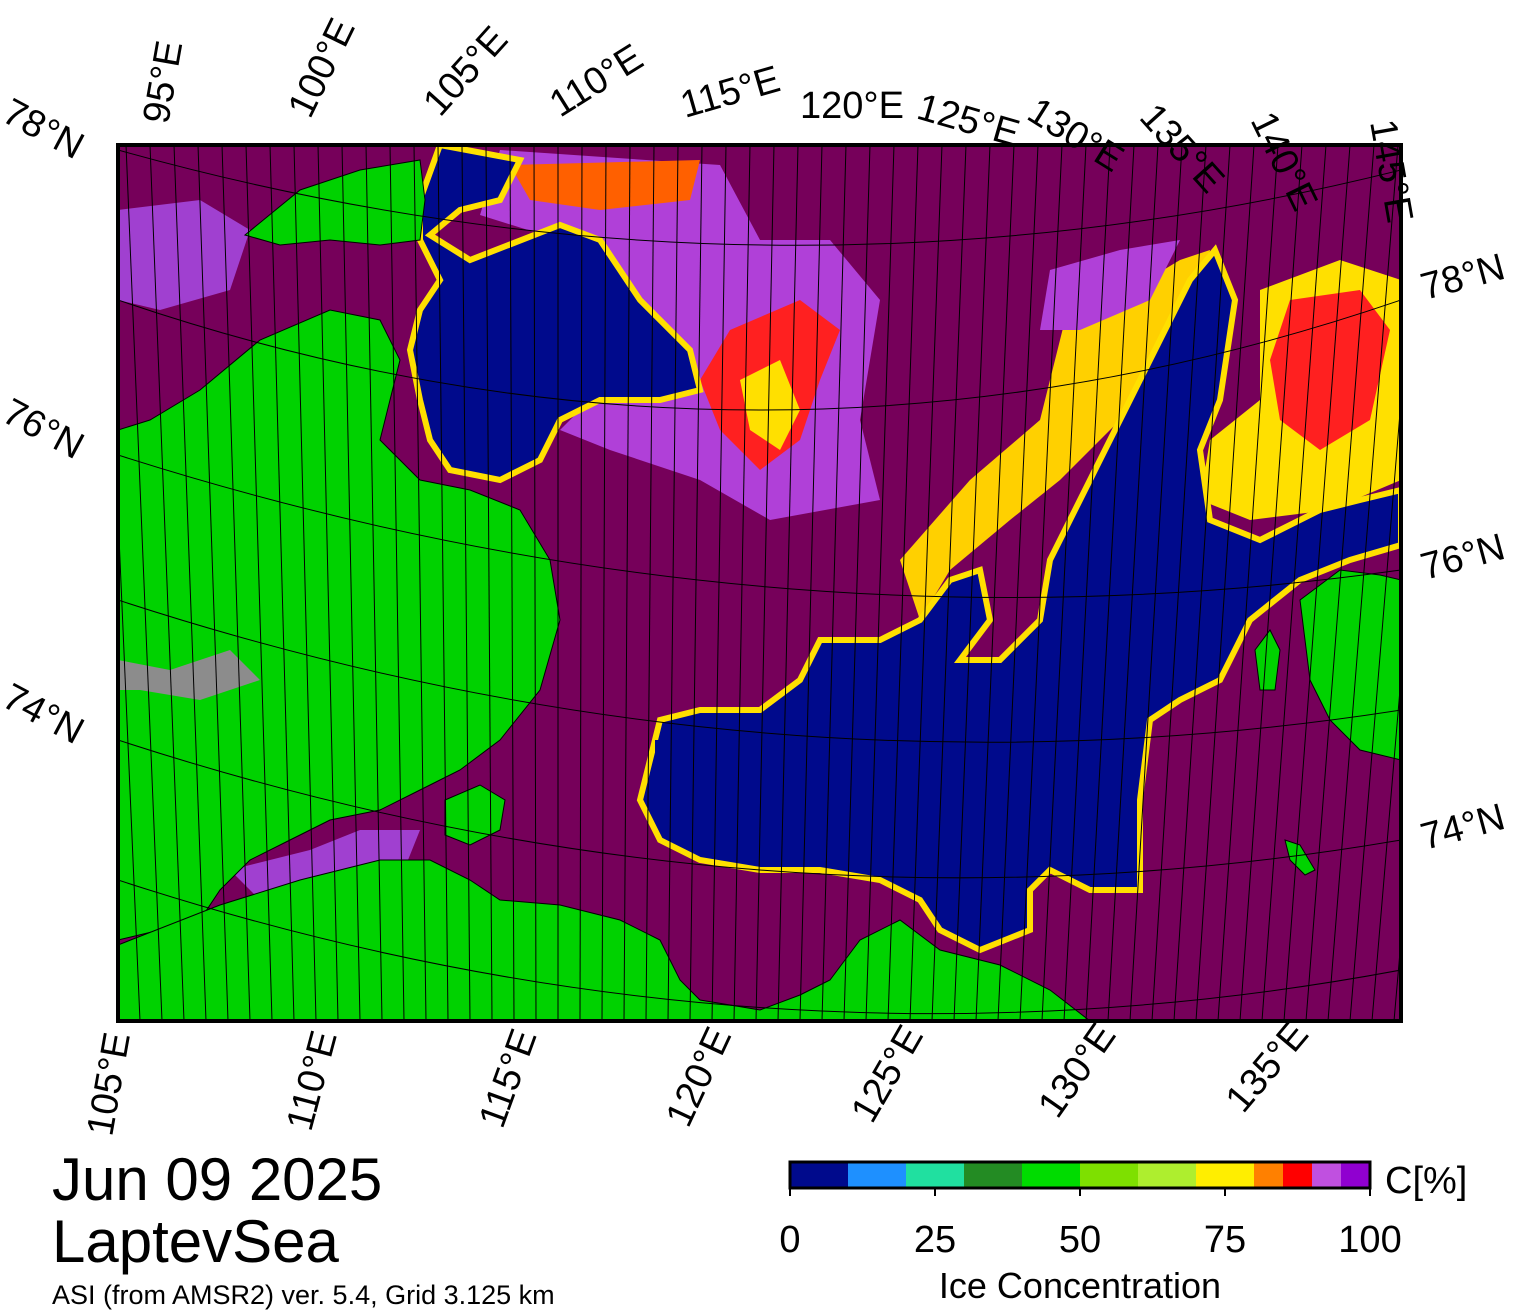  Describe the element at coordinates (1369, 1240) in the screenshot. I see `colorbar-tick-label: 100` at that location.